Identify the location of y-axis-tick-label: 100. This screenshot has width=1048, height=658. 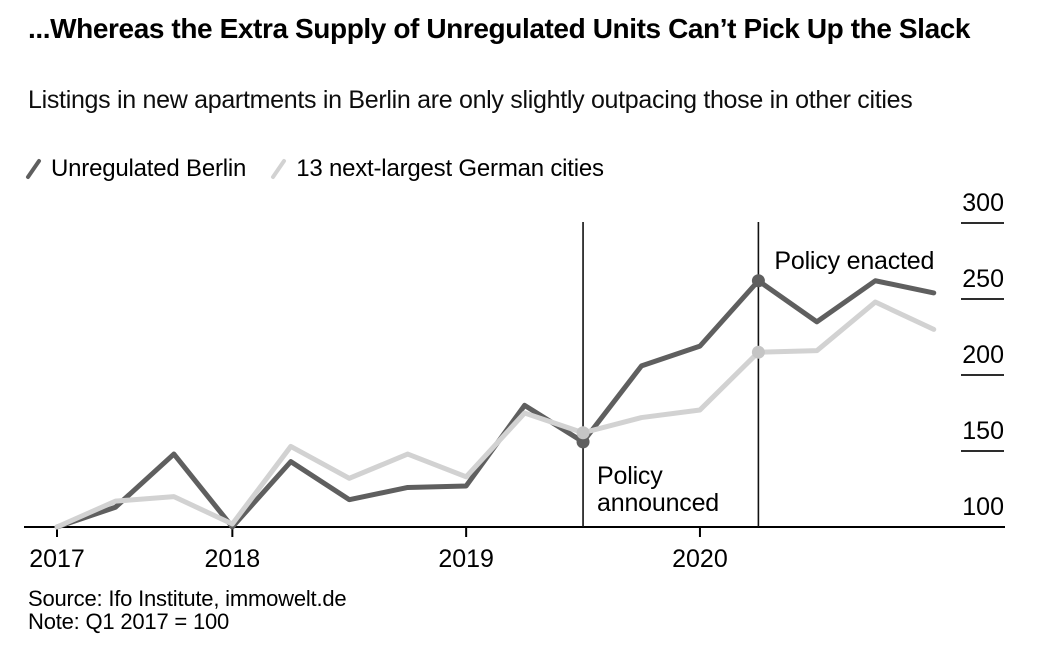
(983, 507).